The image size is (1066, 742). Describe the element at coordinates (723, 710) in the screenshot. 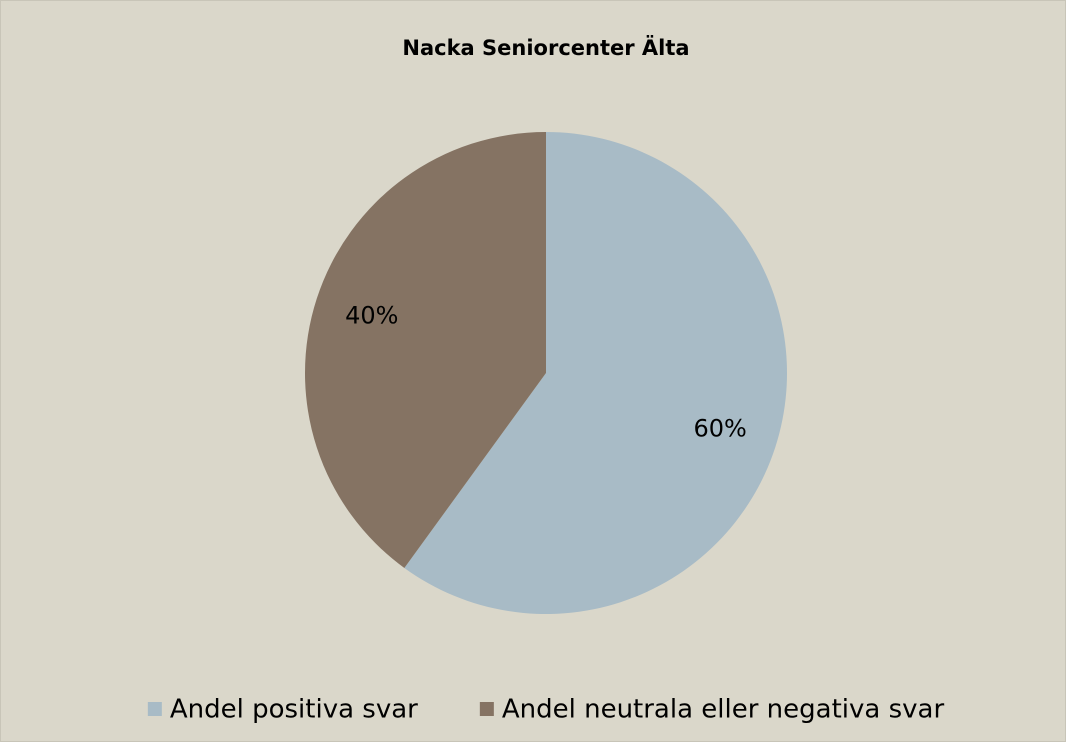

I see `legend-label: Andel neutrala eller negativa svar` at that location.